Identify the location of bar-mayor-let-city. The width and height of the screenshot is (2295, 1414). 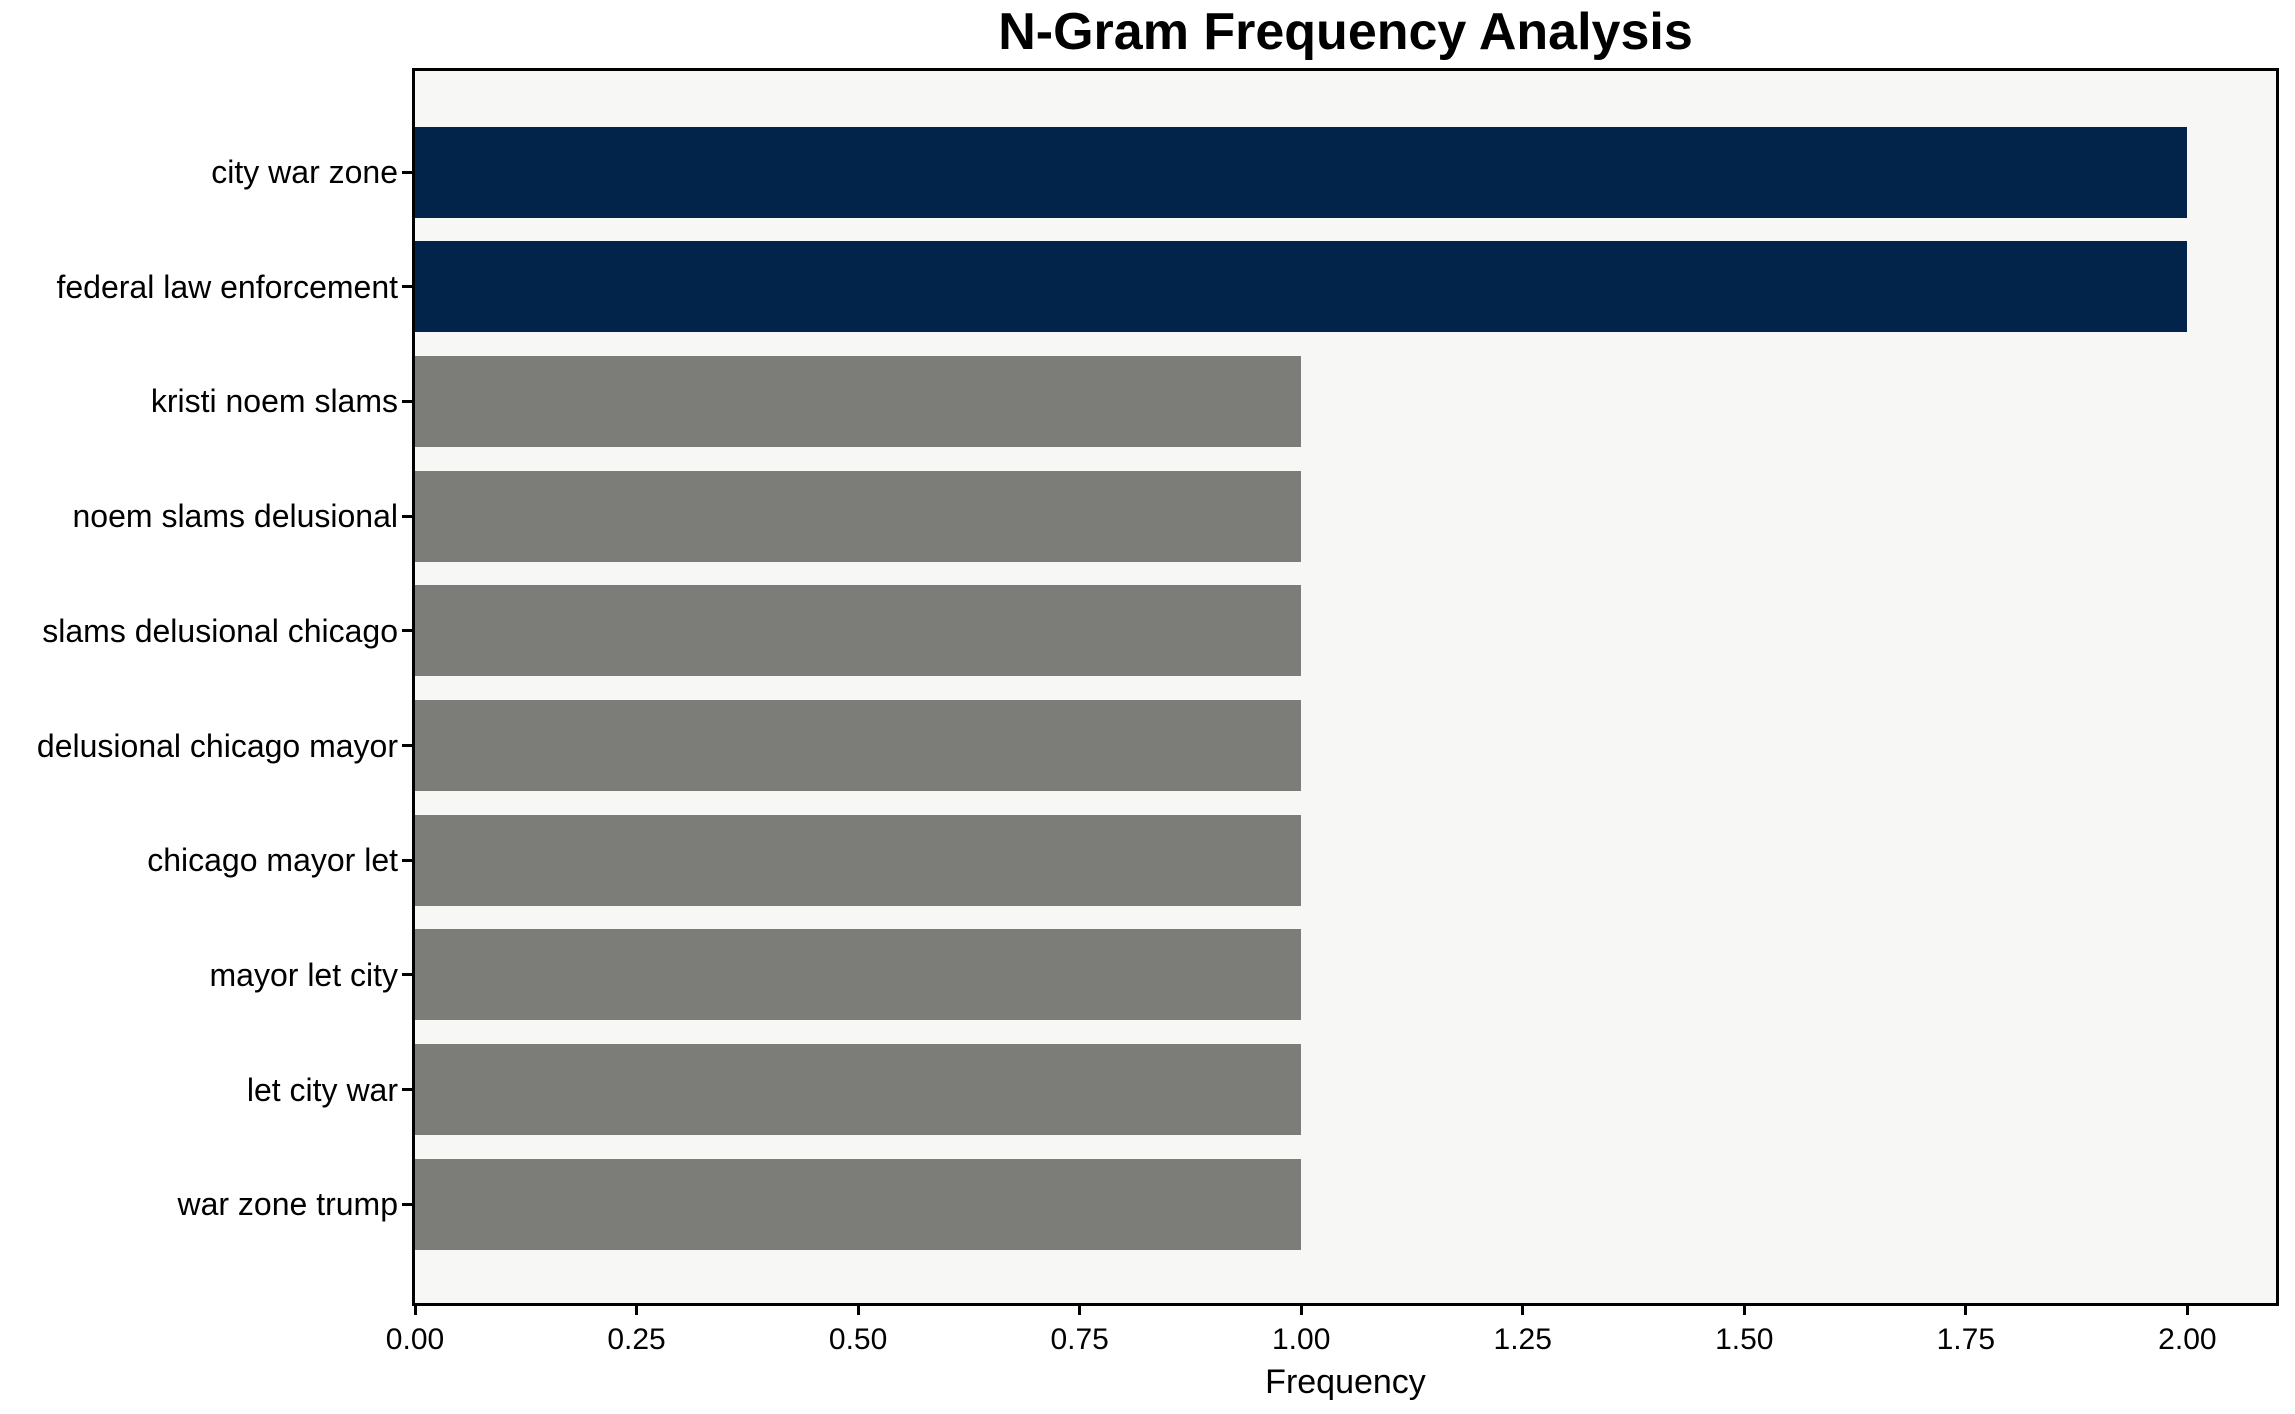
(858, 975).